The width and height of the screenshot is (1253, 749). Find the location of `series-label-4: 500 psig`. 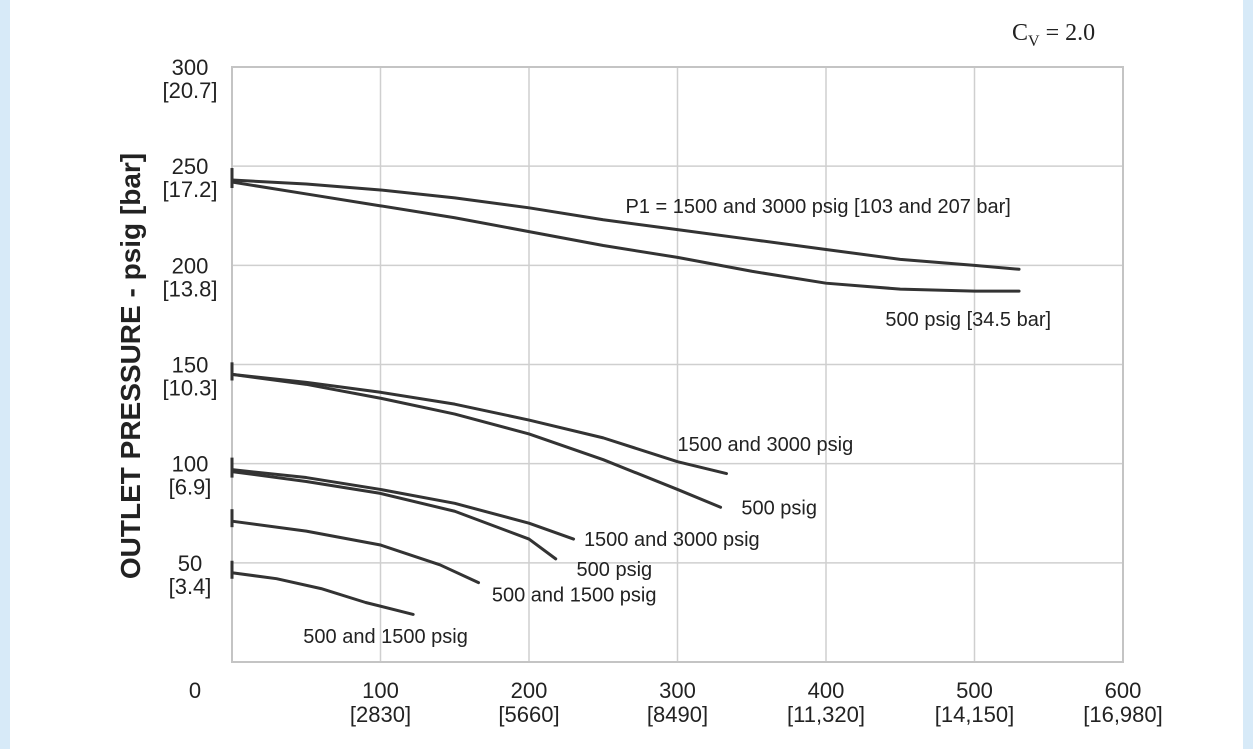

series-label-4: 500 psig is located at coordinates (779, 508).